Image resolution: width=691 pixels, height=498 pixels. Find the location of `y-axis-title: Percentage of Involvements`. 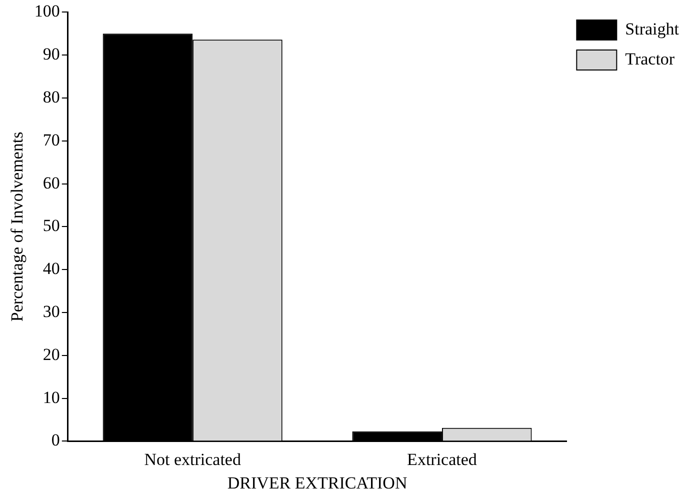

y-axis-title: Percentage of Involvements is located at coordinates (17, 227).